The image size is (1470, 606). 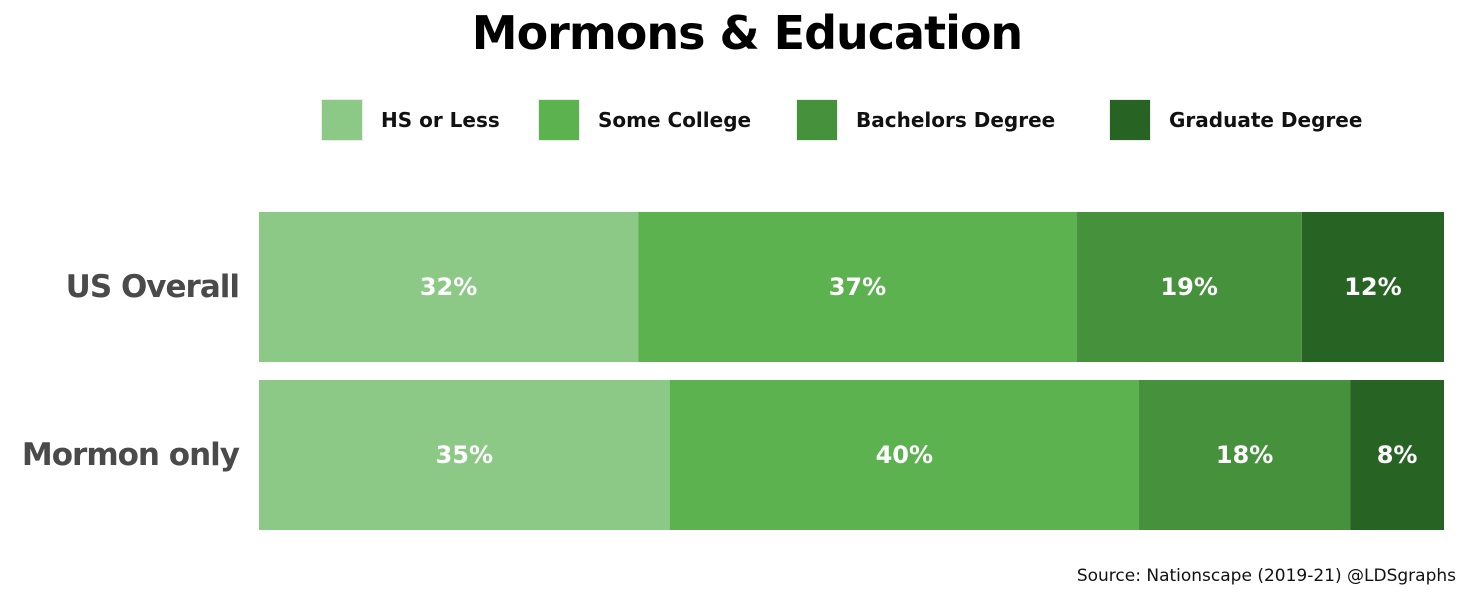 I want to click on legend-item-some-college: Some College, so click(x=644, y=120).